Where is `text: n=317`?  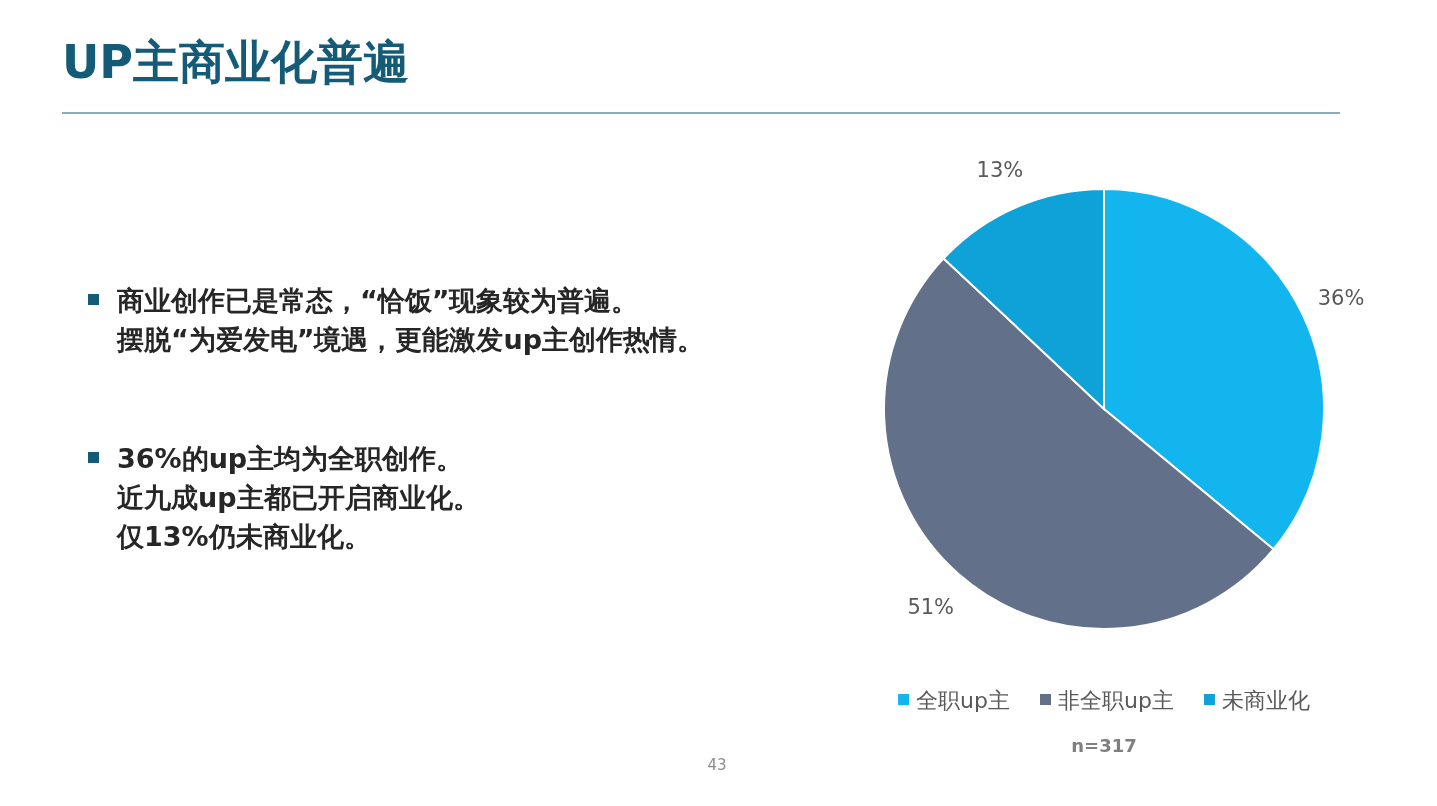
text: n=317 is located at coordinates (1104, 745).